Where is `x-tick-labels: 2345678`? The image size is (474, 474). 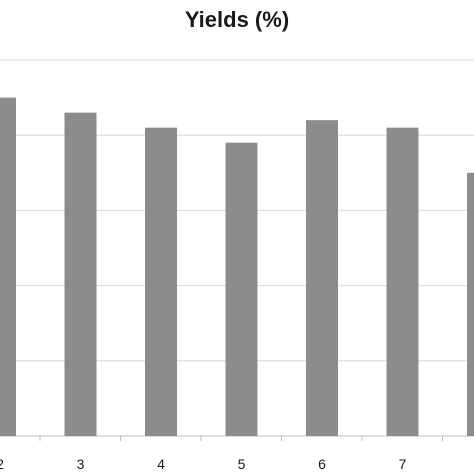 x-tick-labels: 2345678 is located at coordinates (203, 464).